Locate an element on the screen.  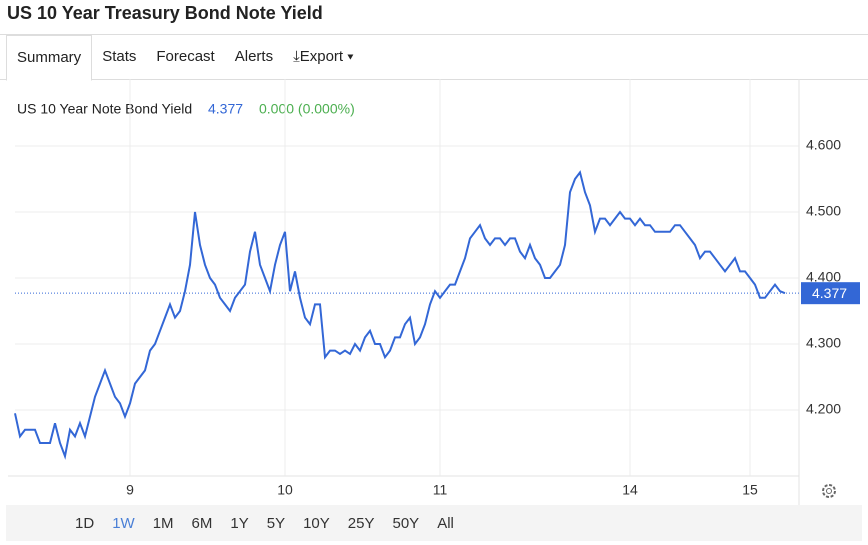
range-button: 1W is located at coordinates (123, 523).